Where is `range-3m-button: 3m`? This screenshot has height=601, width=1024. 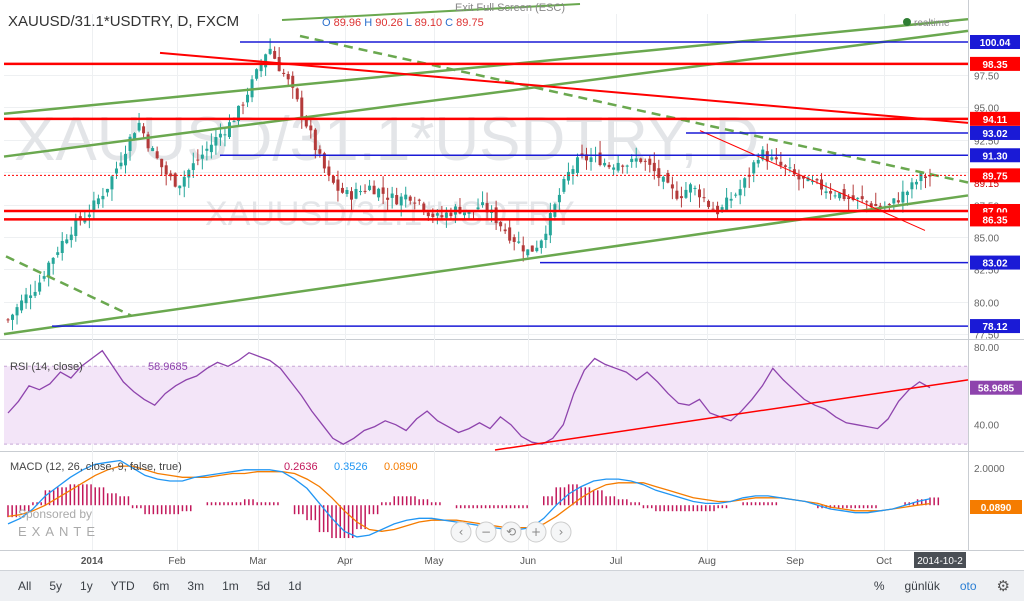 range-3m-button: 3m is located at coordinates (196, 586).